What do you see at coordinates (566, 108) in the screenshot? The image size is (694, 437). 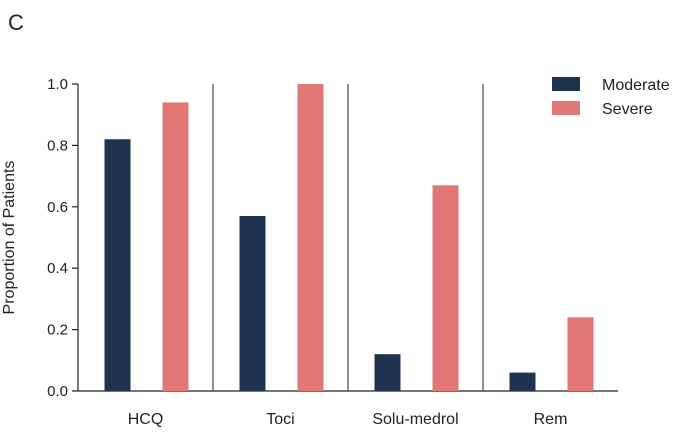 I see `legend-swatch-severe` at bounding box center [566, 108].